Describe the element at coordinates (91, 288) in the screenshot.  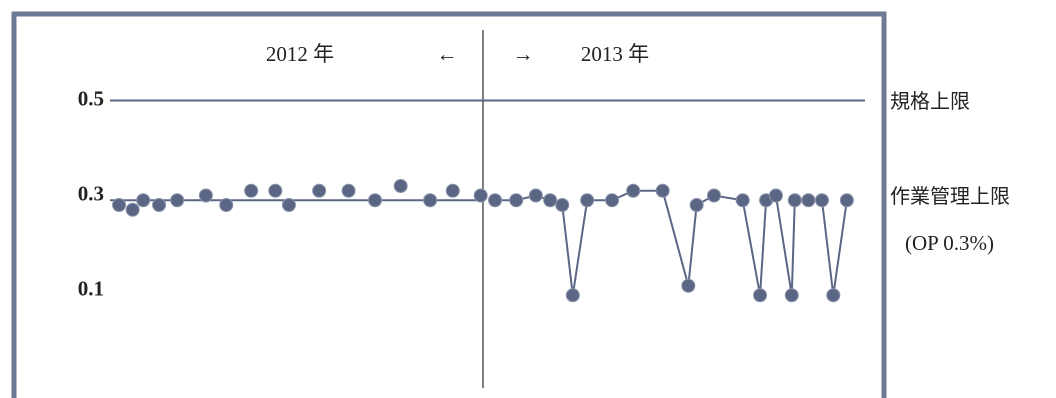
I see `y-tick-label: 0.1` at that location.